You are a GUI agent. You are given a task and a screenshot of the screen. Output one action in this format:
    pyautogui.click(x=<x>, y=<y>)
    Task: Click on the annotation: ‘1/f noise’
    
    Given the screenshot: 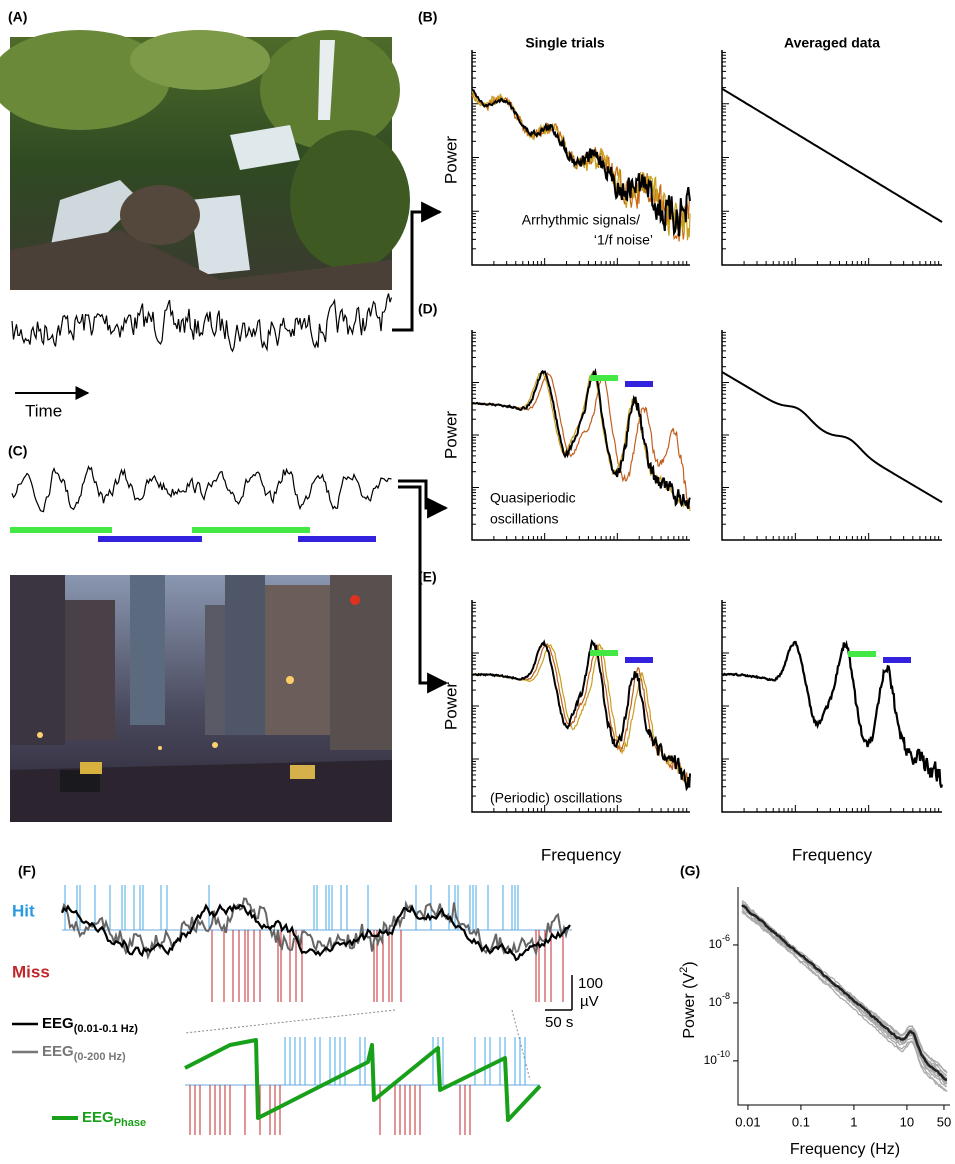 What is the action you would take?
    pyautogui.click(x=623, y=240)
    